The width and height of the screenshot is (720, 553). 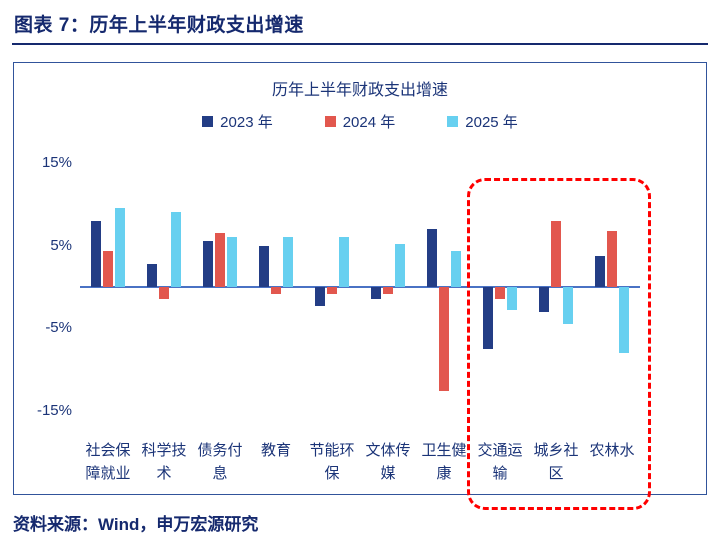 I want to click on bar-2024年-交通运输, so click(x=500, y=293).